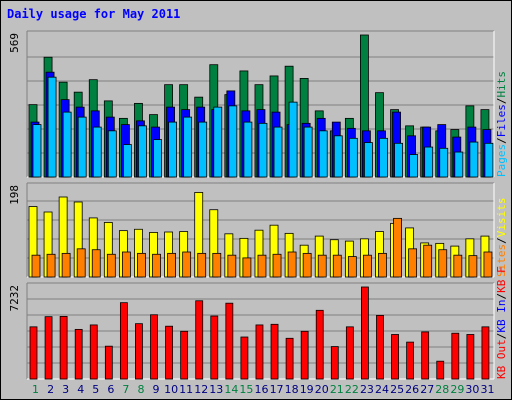  What do you see at coordinates (367, 389) in the screenshot?
I see `day-label: 23` at bounding box center [367, 389].